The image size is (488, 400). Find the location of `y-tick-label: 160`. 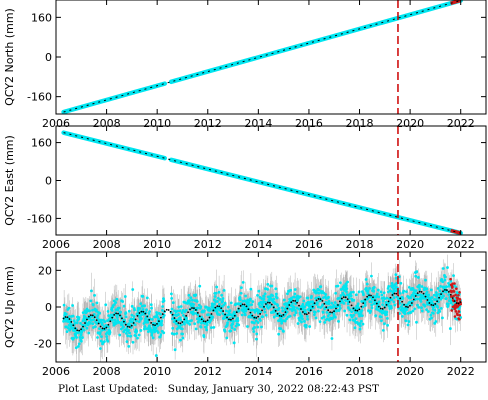

y-tick-label: 160 is located at coordinates (41, 143).